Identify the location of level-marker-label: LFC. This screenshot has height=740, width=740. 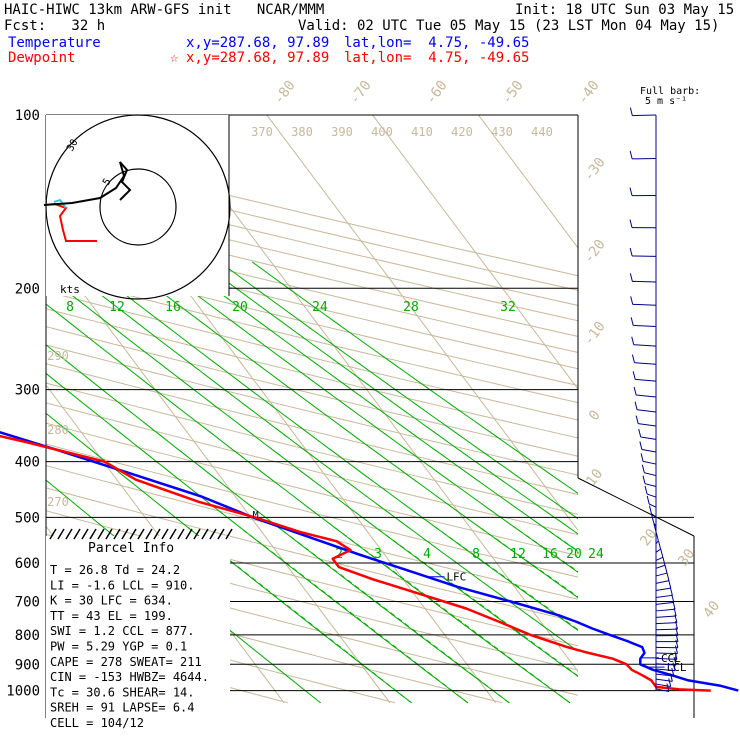
(456, 577).